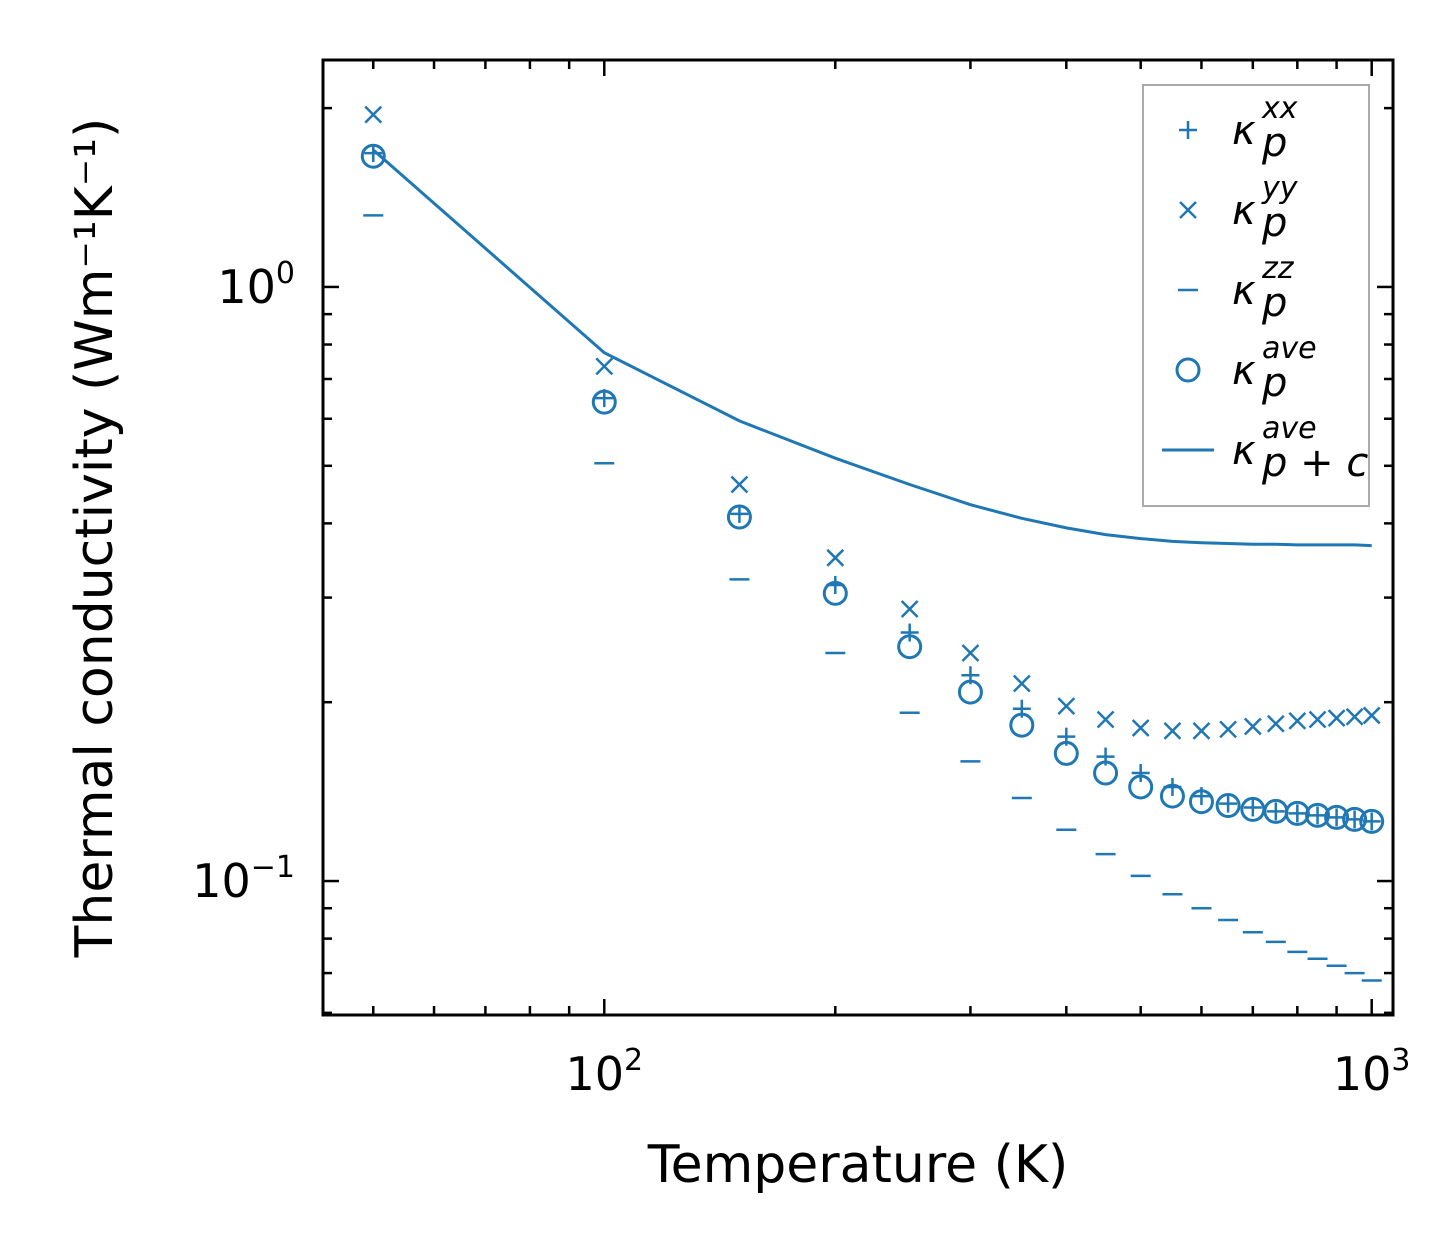 The image size is (1454, 1254). I want to click on legend-subscript: p + c, so click(1314, 463).